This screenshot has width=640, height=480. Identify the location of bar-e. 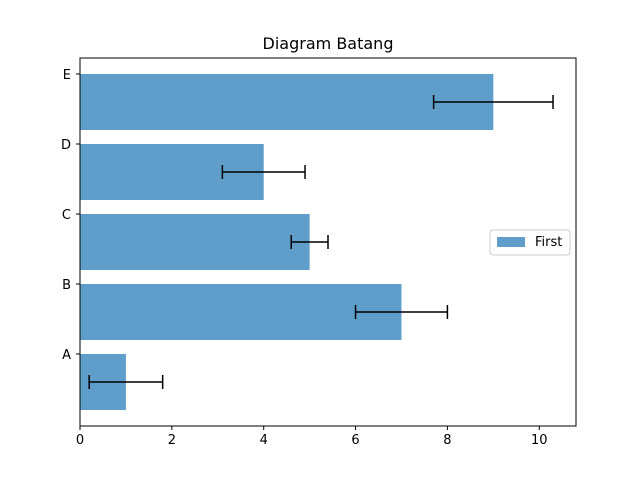
(287, 102).